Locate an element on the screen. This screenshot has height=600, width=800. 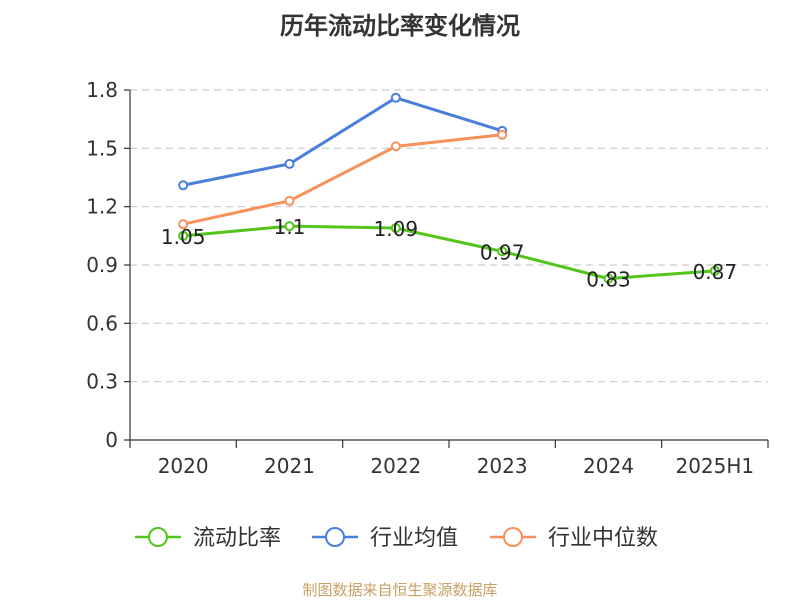
data-label: 0.83 is located at coordinates (608, 280).